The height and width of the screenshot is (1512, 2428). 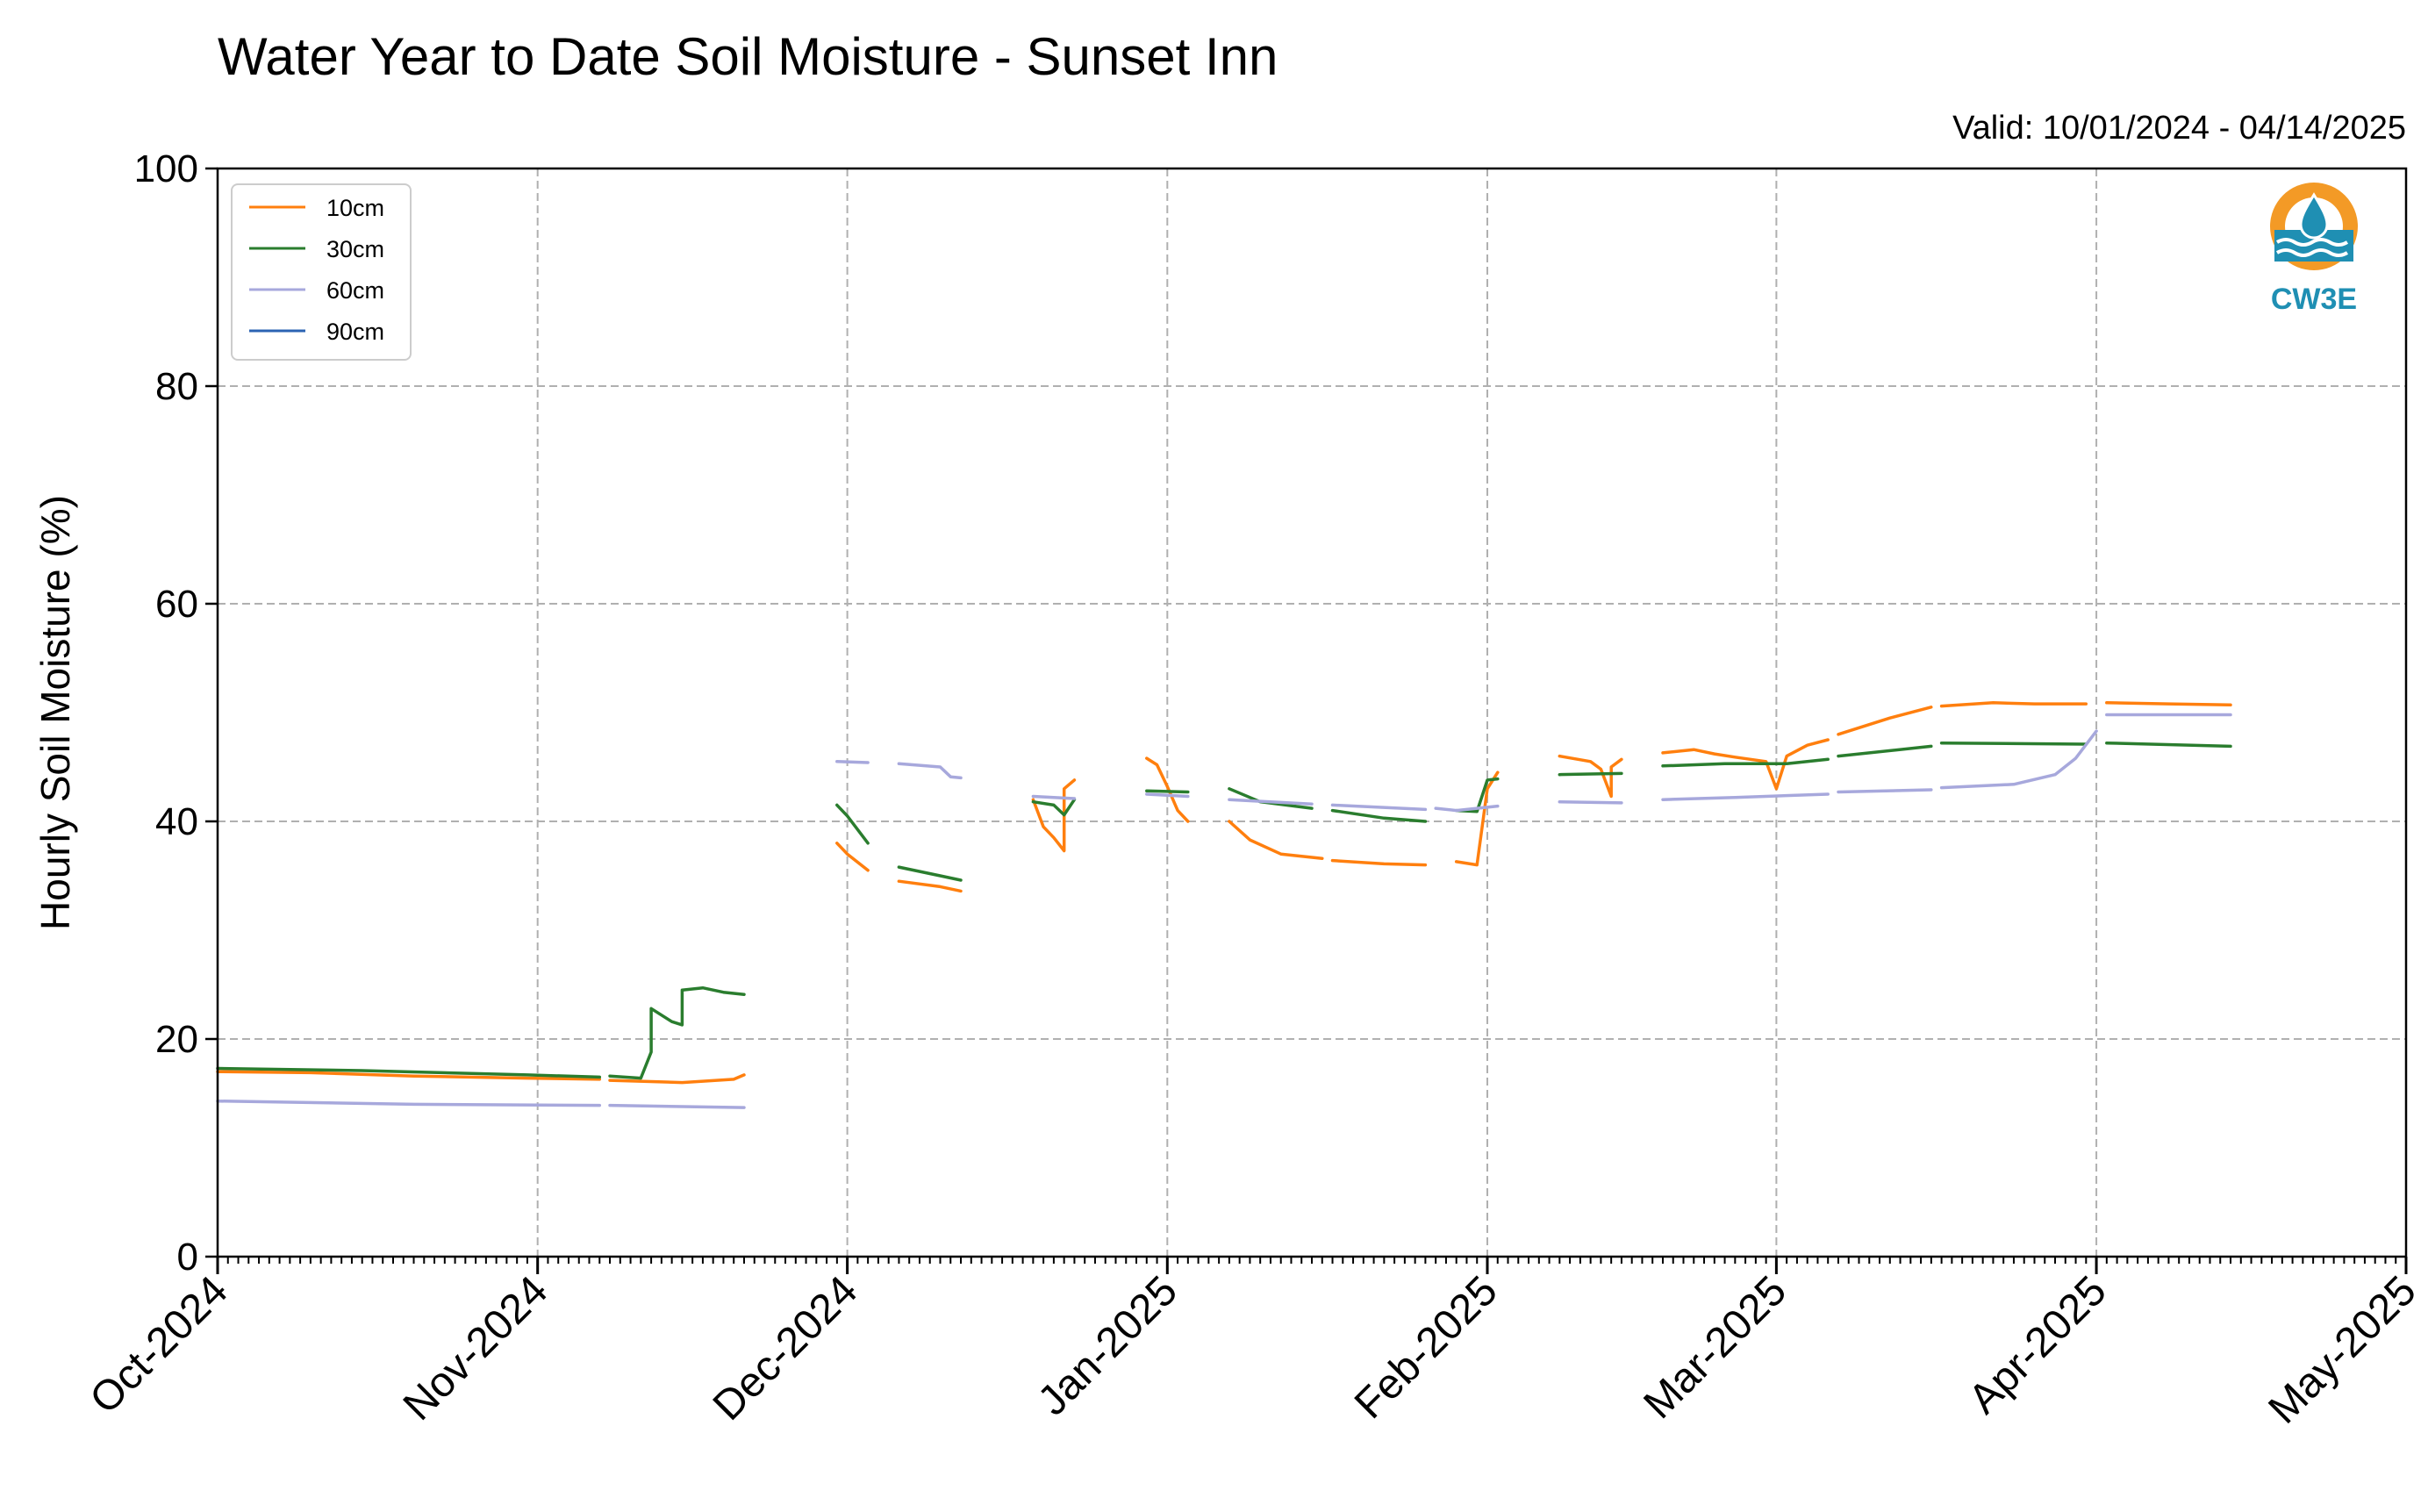 What do you see at coordinates (177, 386) in the screenshot?
I see `y-tick-label: 80` at bounding box center [177, 386].